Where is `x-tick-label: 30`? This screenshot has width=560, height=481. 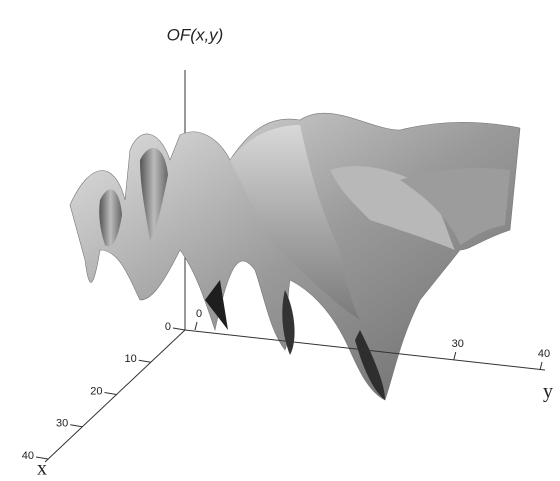 x-tick-label: 30 is located at coordinates (62, 424).